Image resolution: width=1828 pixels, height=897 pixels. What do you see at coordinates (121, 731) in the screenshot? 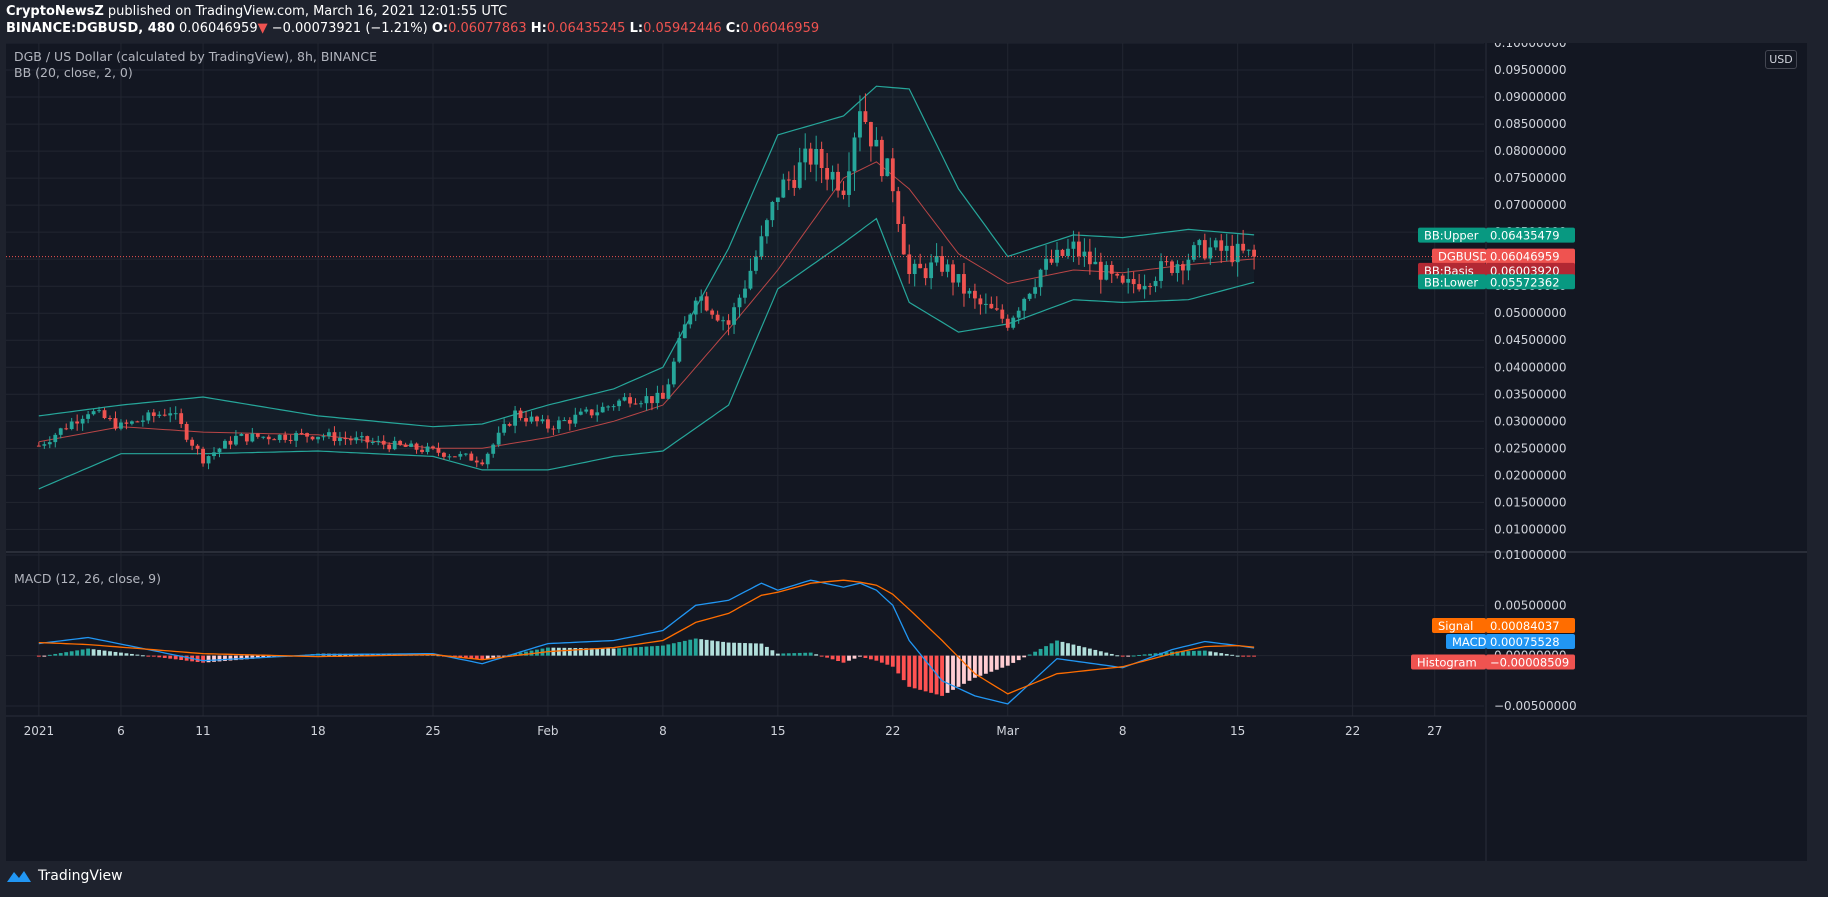
I see `time-tick-label: 6` at bounding box center [121, 731].